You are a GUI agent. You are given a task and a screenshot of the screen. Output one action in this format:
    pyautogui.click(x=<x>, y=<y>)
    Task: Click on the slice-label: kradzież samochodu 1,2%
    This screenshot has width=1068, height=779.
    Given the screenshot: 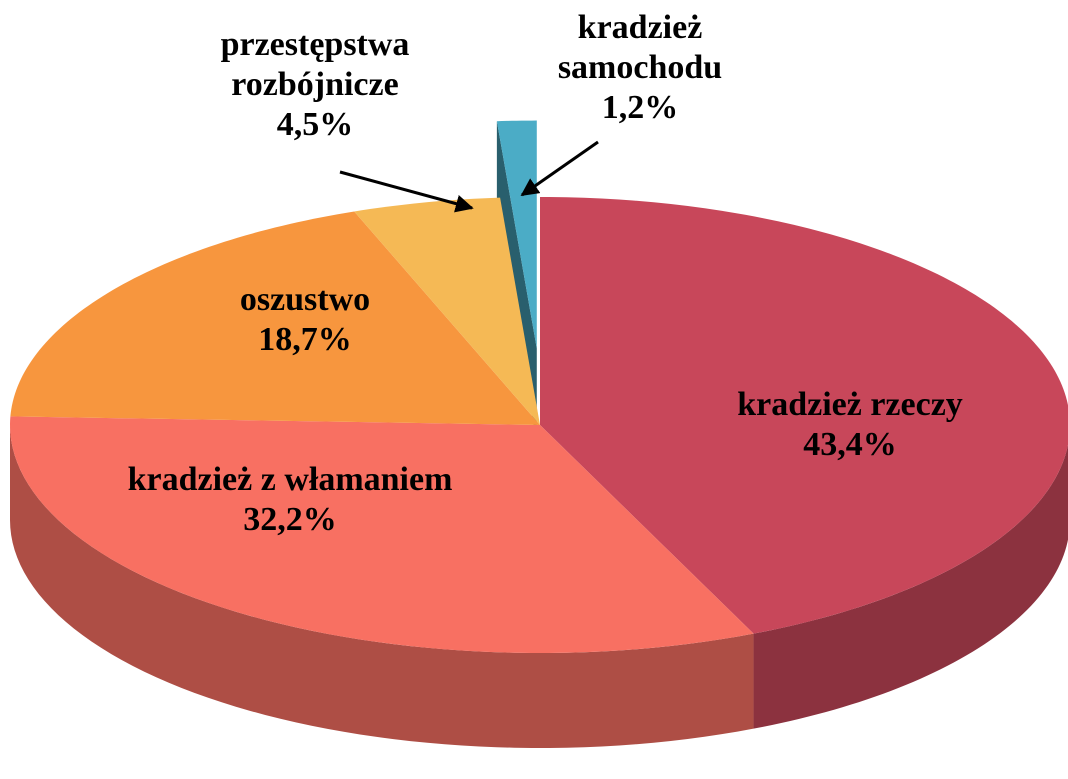 What is the action you would take?
    pyautogui.click(x=640, y=68)
    